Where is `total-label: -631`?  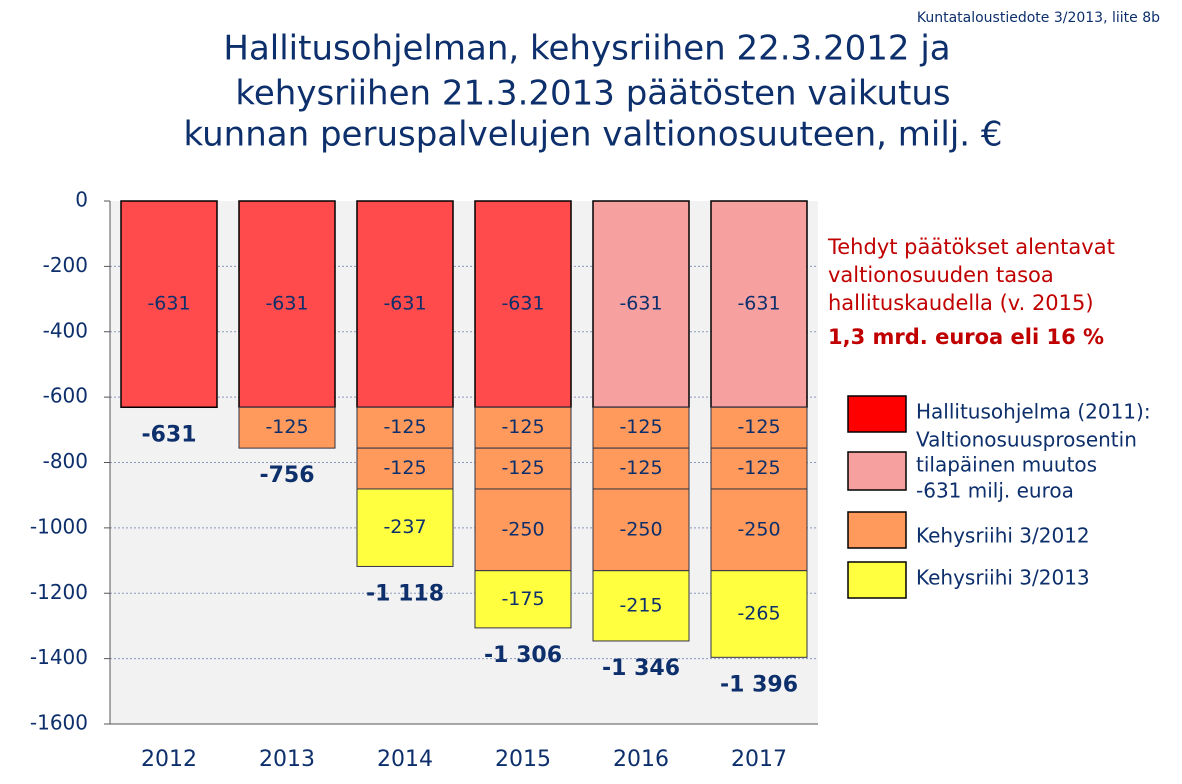
total-label: -631 is located at coordinates (168, 434).